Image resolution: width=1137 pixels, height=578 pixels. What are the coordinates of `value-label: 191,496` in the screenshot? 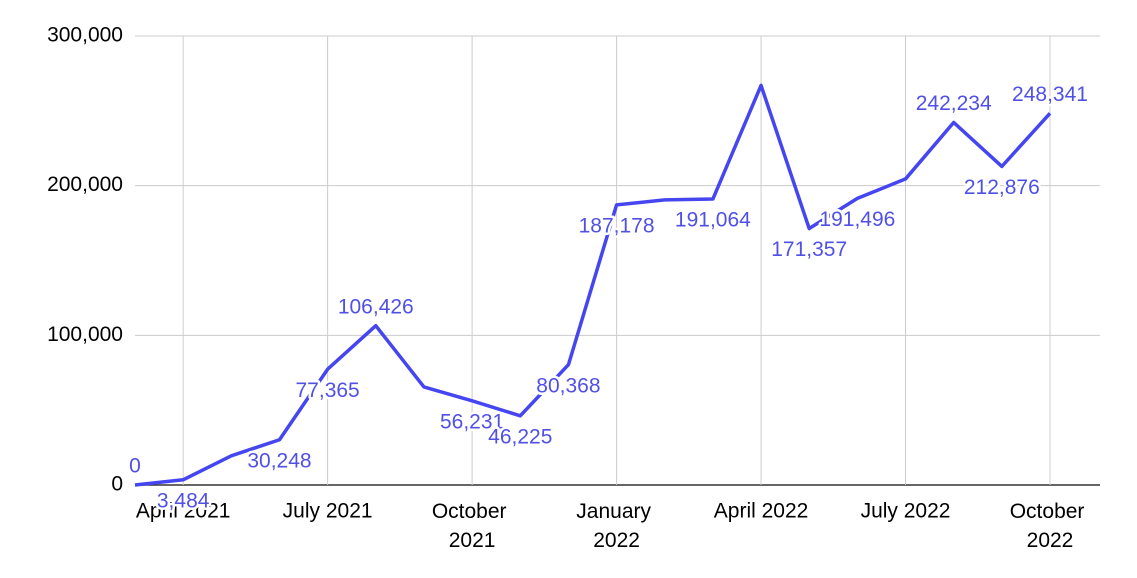 It's located at (857, 219).